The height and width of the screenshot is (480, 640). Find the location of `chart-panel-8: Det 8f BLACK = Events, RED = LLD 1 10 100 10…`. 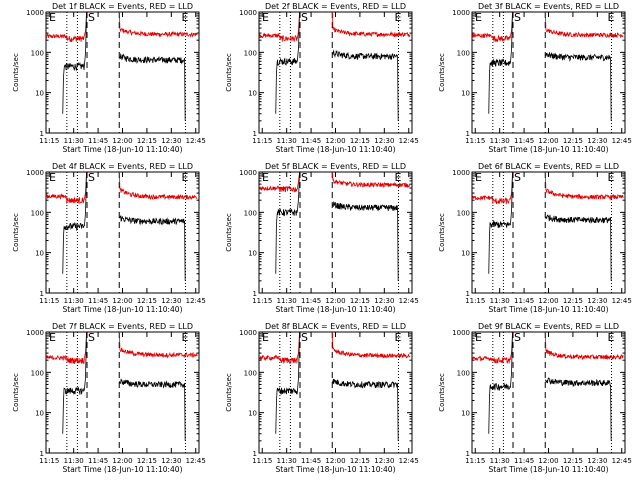

chart-panel-8: Det 8f BLACK = Events, RED = LLD 1 10 100 10… is located at coordinates (322, 398).